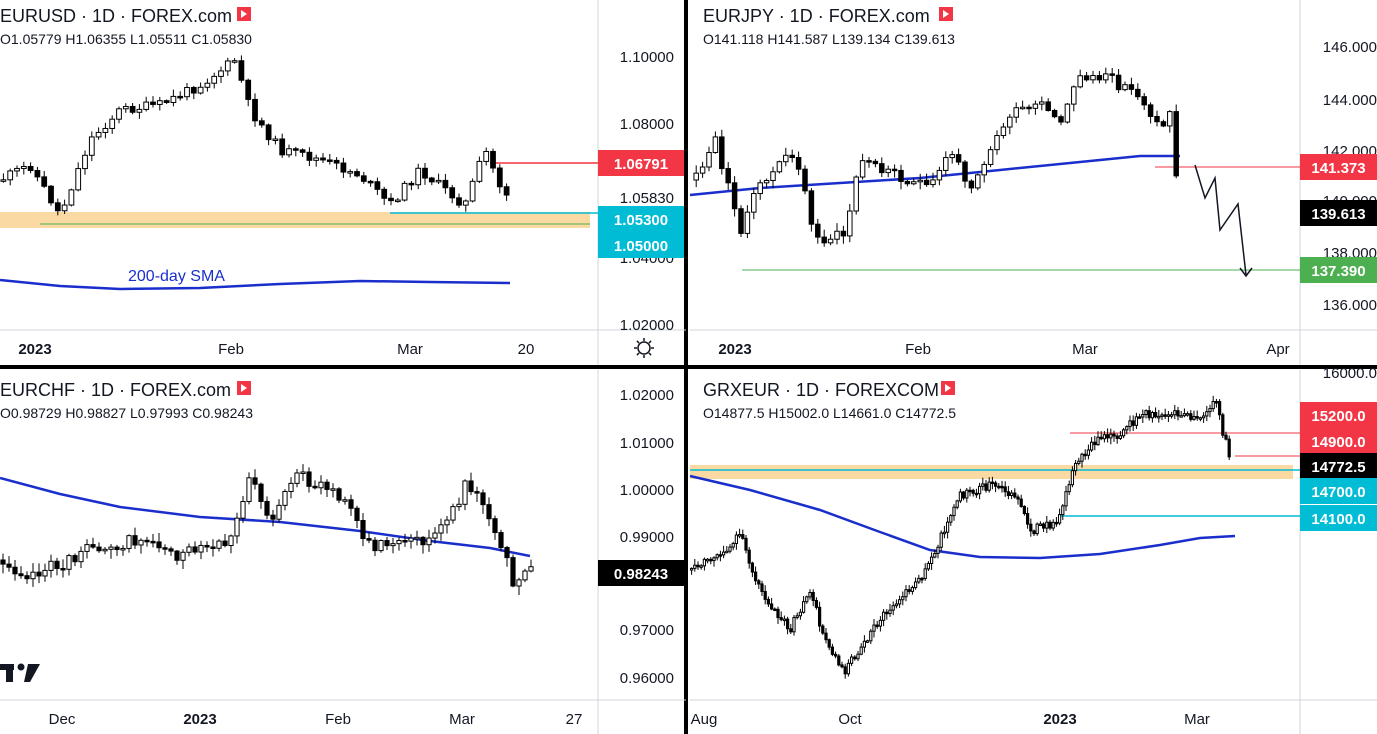 The width and height of the screenshot is (1377, 734). Describe the element at coordinates (21, 667) in the screenshot. I see `tv-logo-dot` at that location.